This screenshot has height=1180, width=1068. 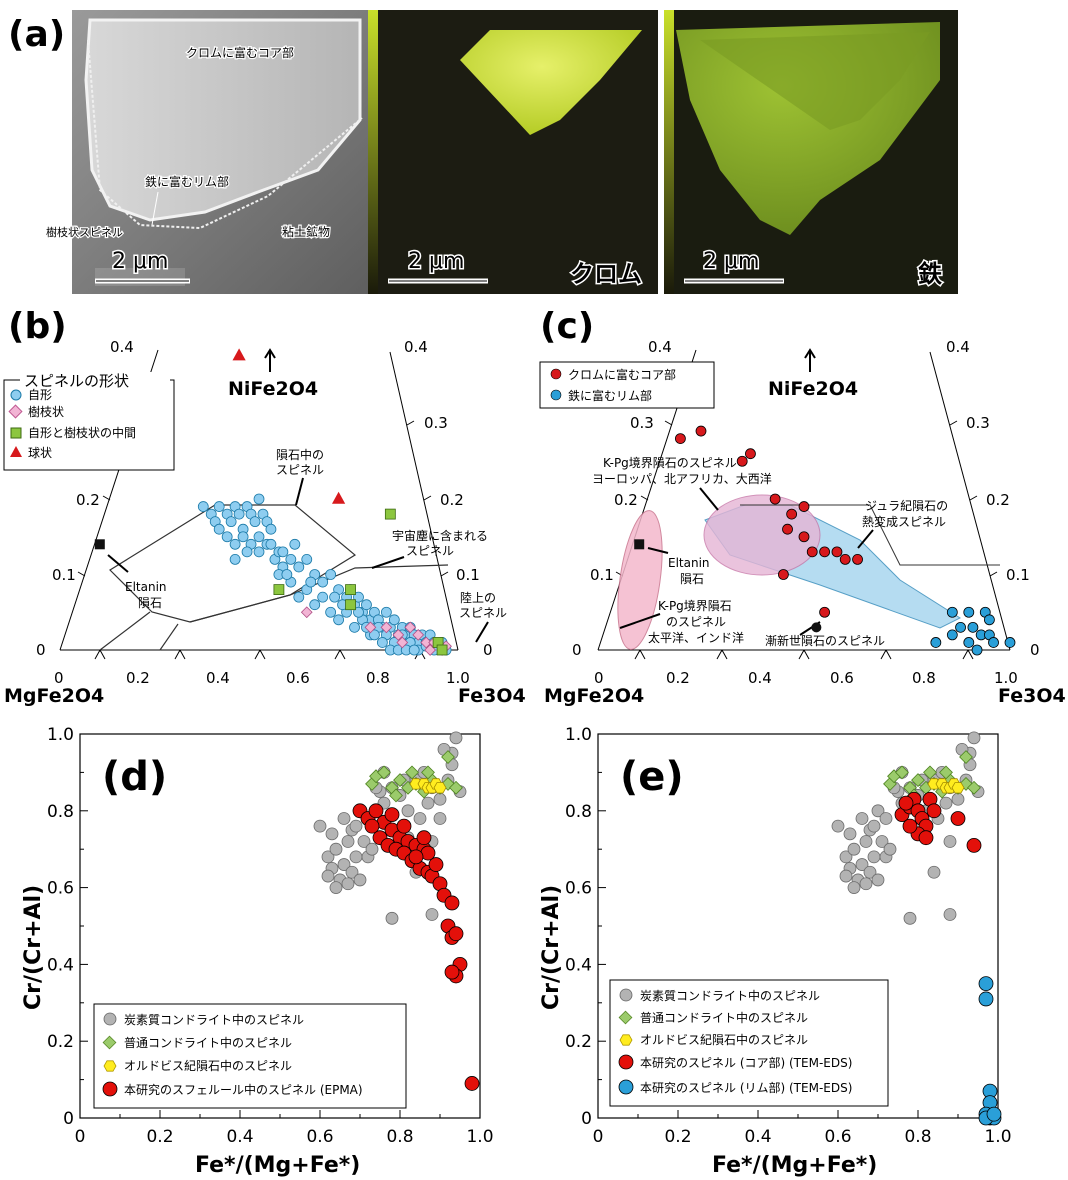 I want to click on svg-text: 熱変成スピネル, so click(x=904, y=521).